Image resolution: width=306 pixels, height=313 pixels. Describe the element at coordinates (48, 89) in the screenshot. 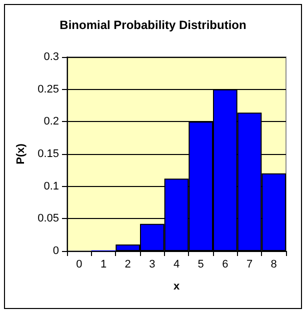

I see `y-tick-label: 0.25` at that location.